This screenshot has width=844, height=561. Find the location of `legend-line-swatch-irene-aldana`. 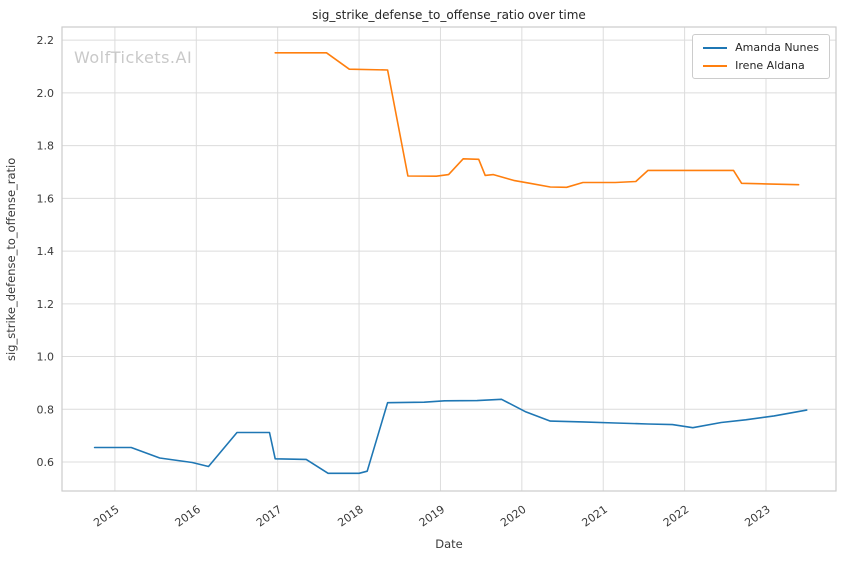

legend-line-swatch-irene-aldana is located at coordinates (715, 65).